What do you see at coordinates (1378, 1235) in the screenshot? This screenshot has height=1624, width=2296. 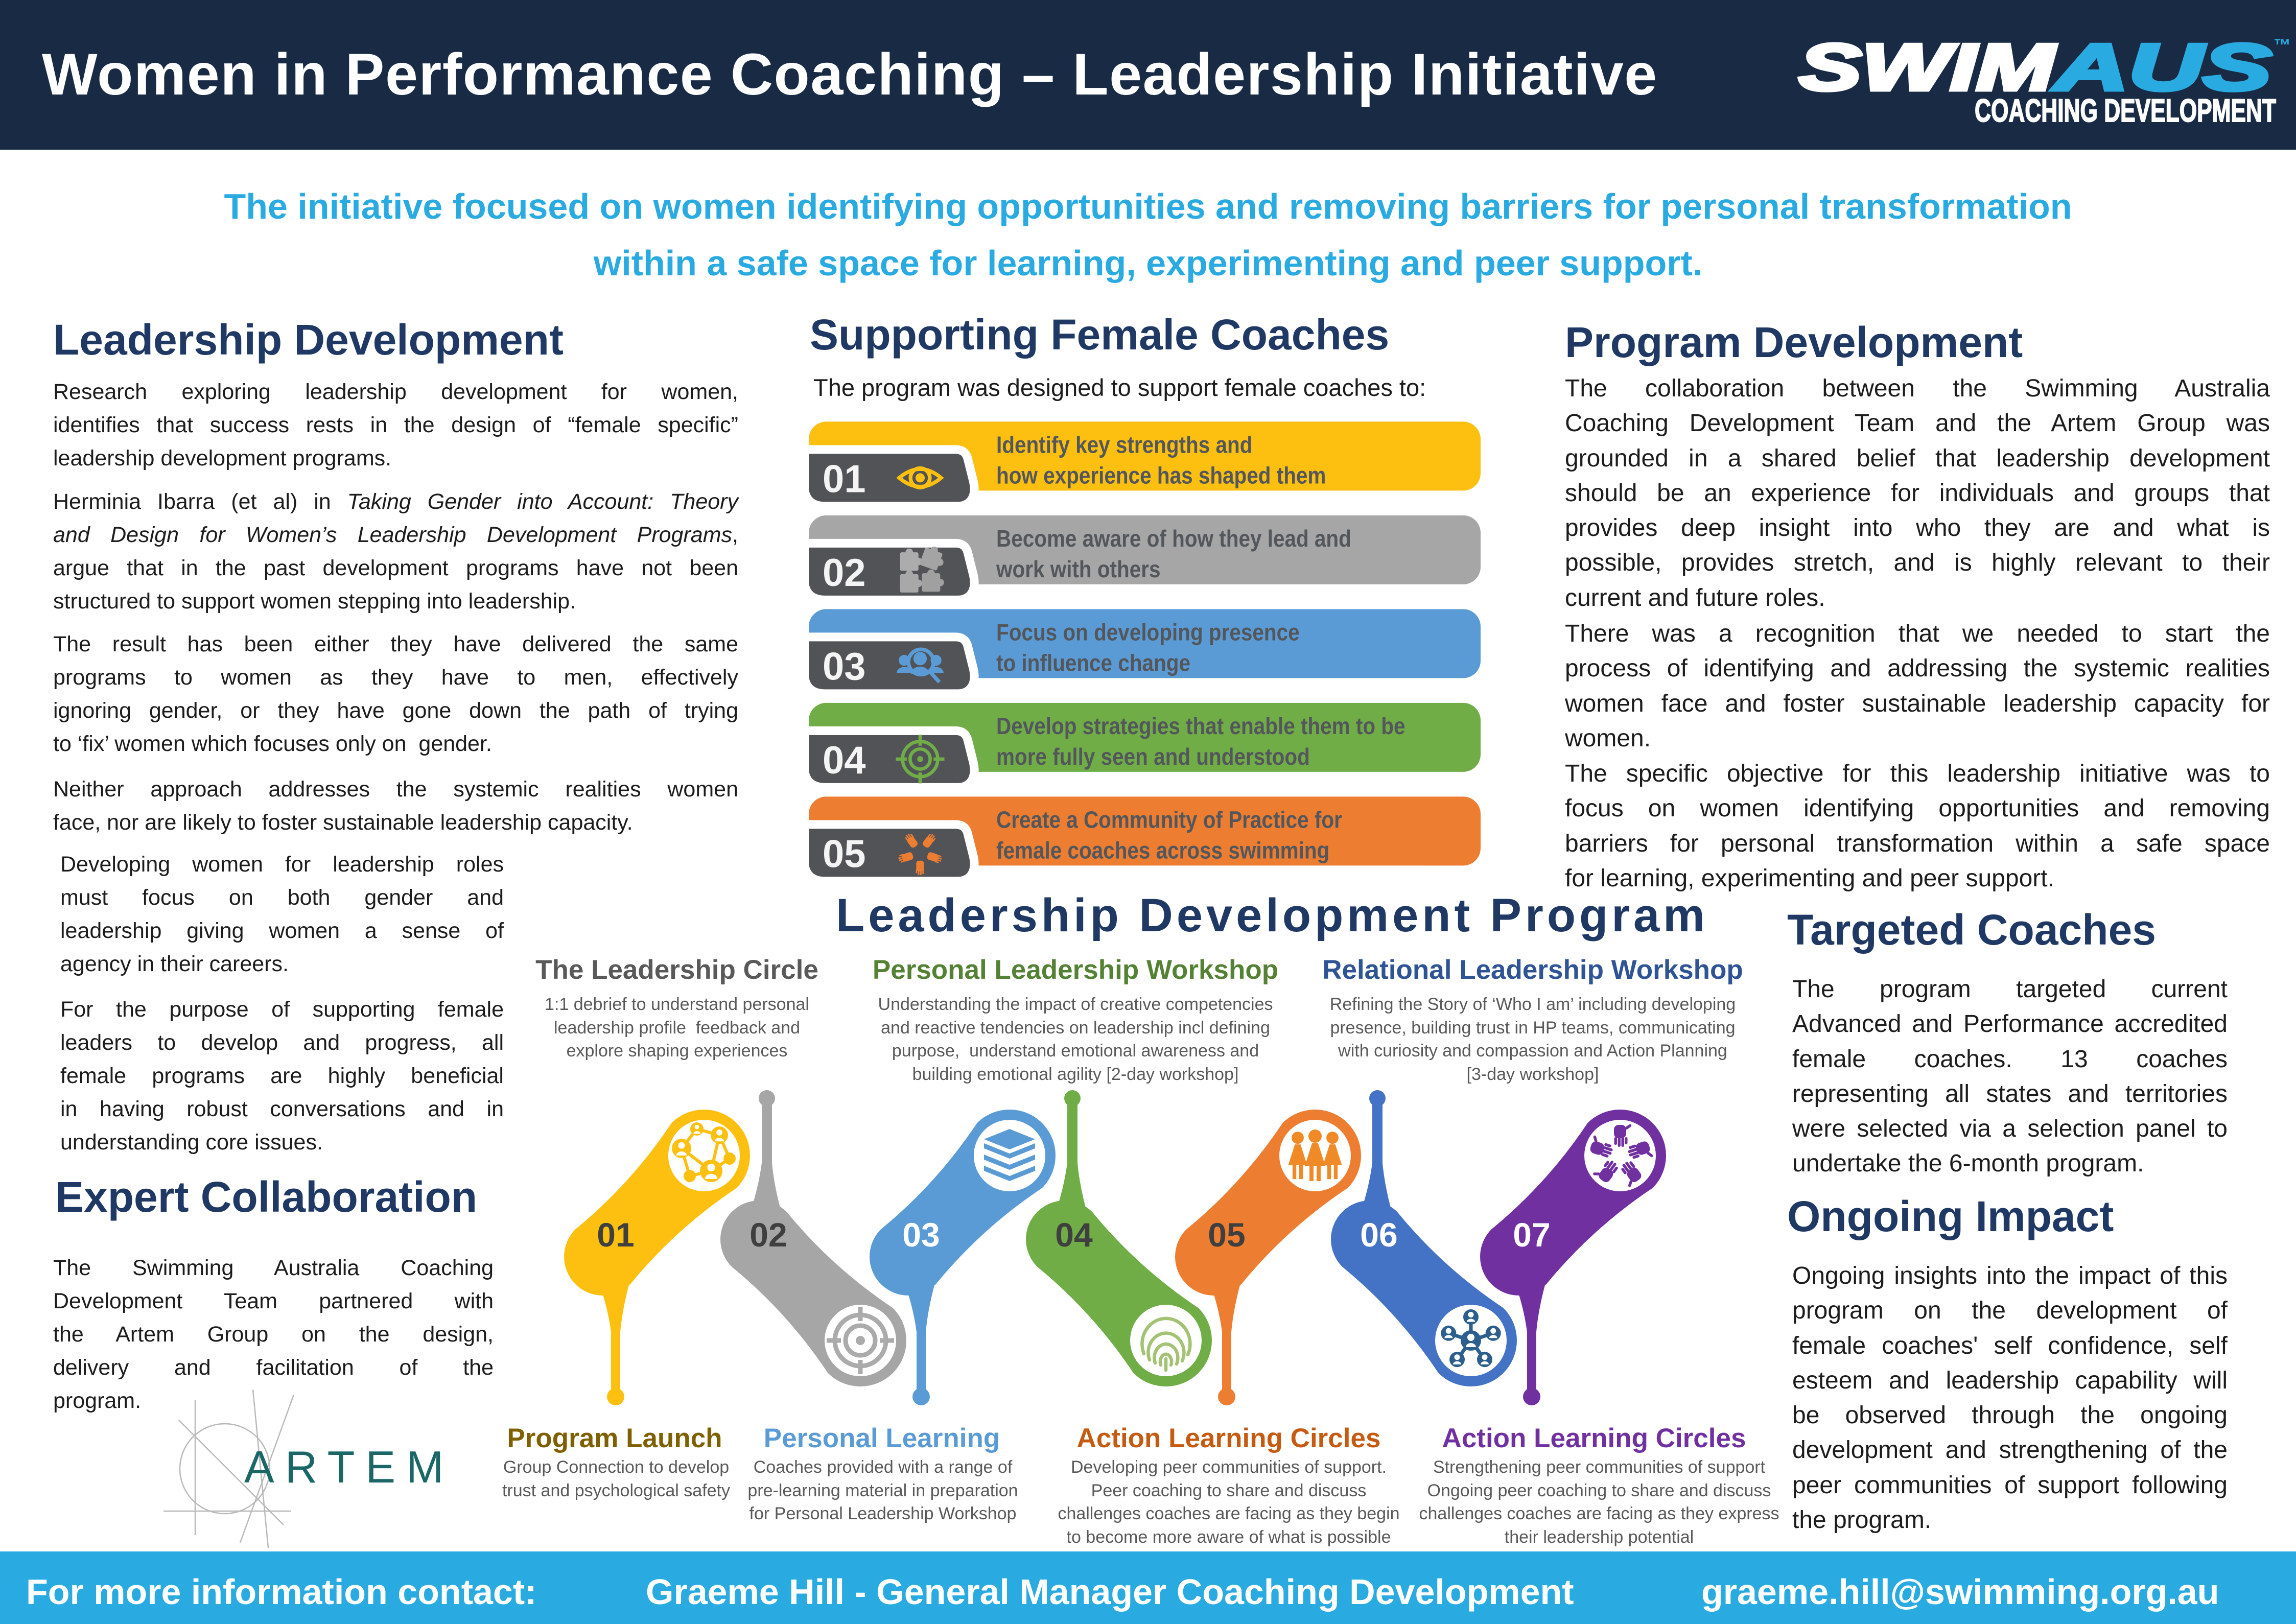 I see `svg-text: 06` at bounding box center [1378, 1235].